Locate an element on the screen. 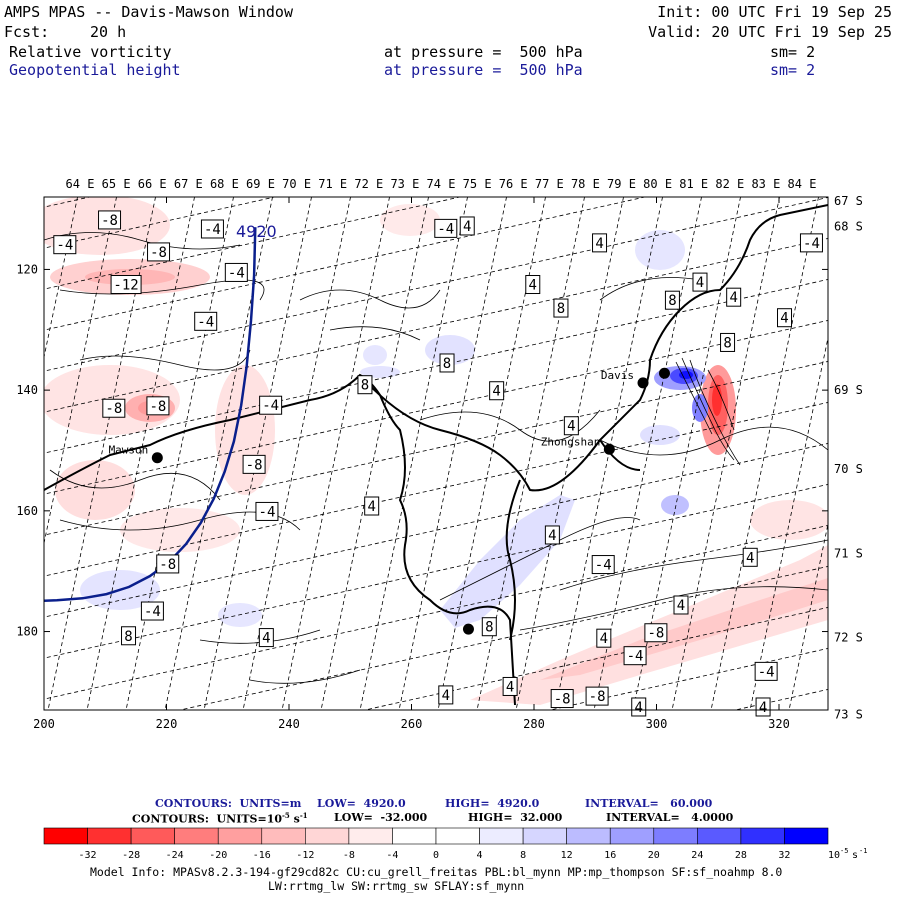 Image resolution: width=900 pixels, height=900 pixels. latitude-label: 68 S is located at coordinates (848, 226).